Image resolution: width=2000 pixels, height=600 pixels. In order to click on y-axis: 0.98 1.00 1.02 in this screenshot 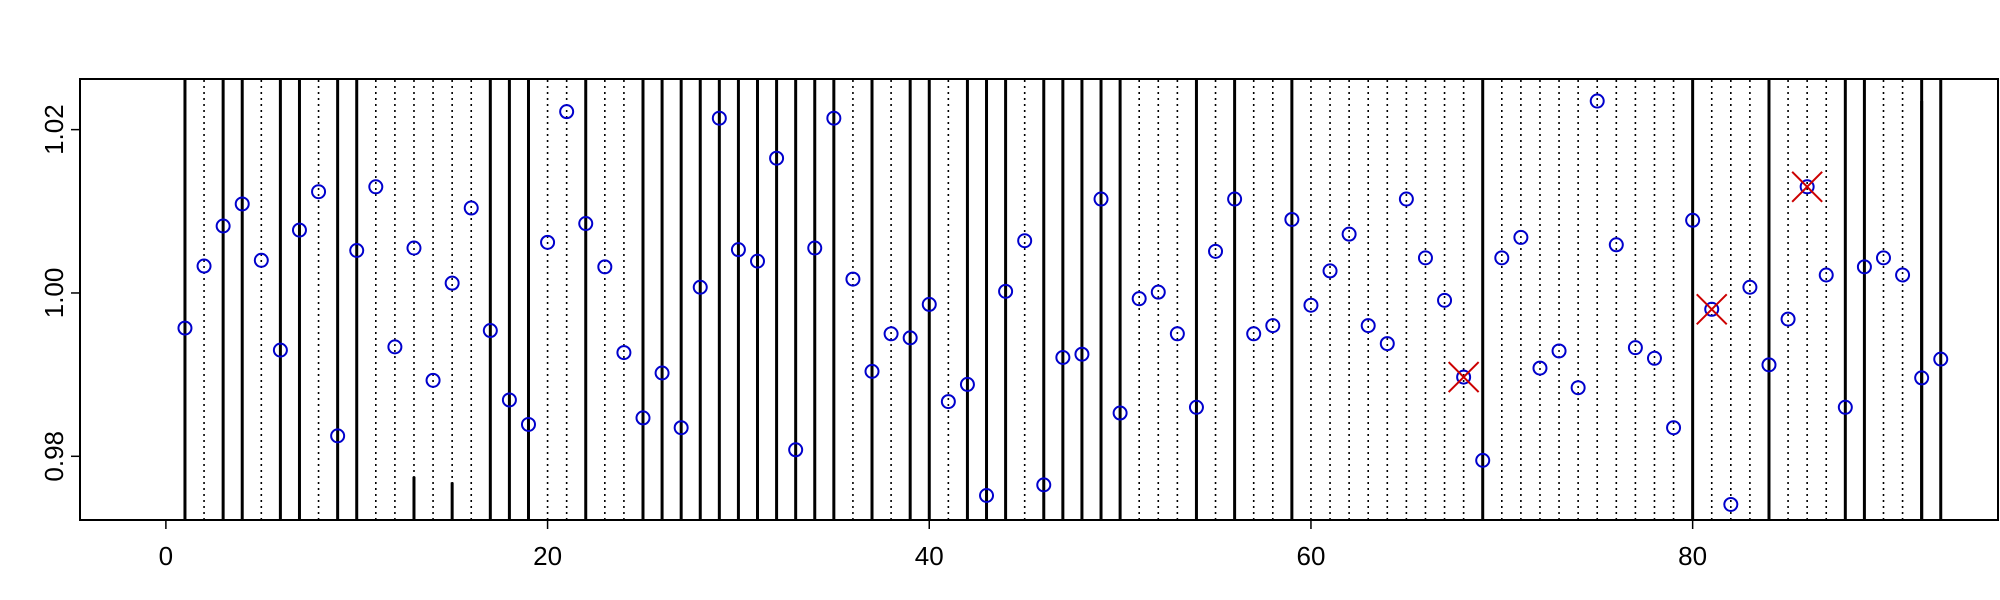, I will do `click(60, 293)`.